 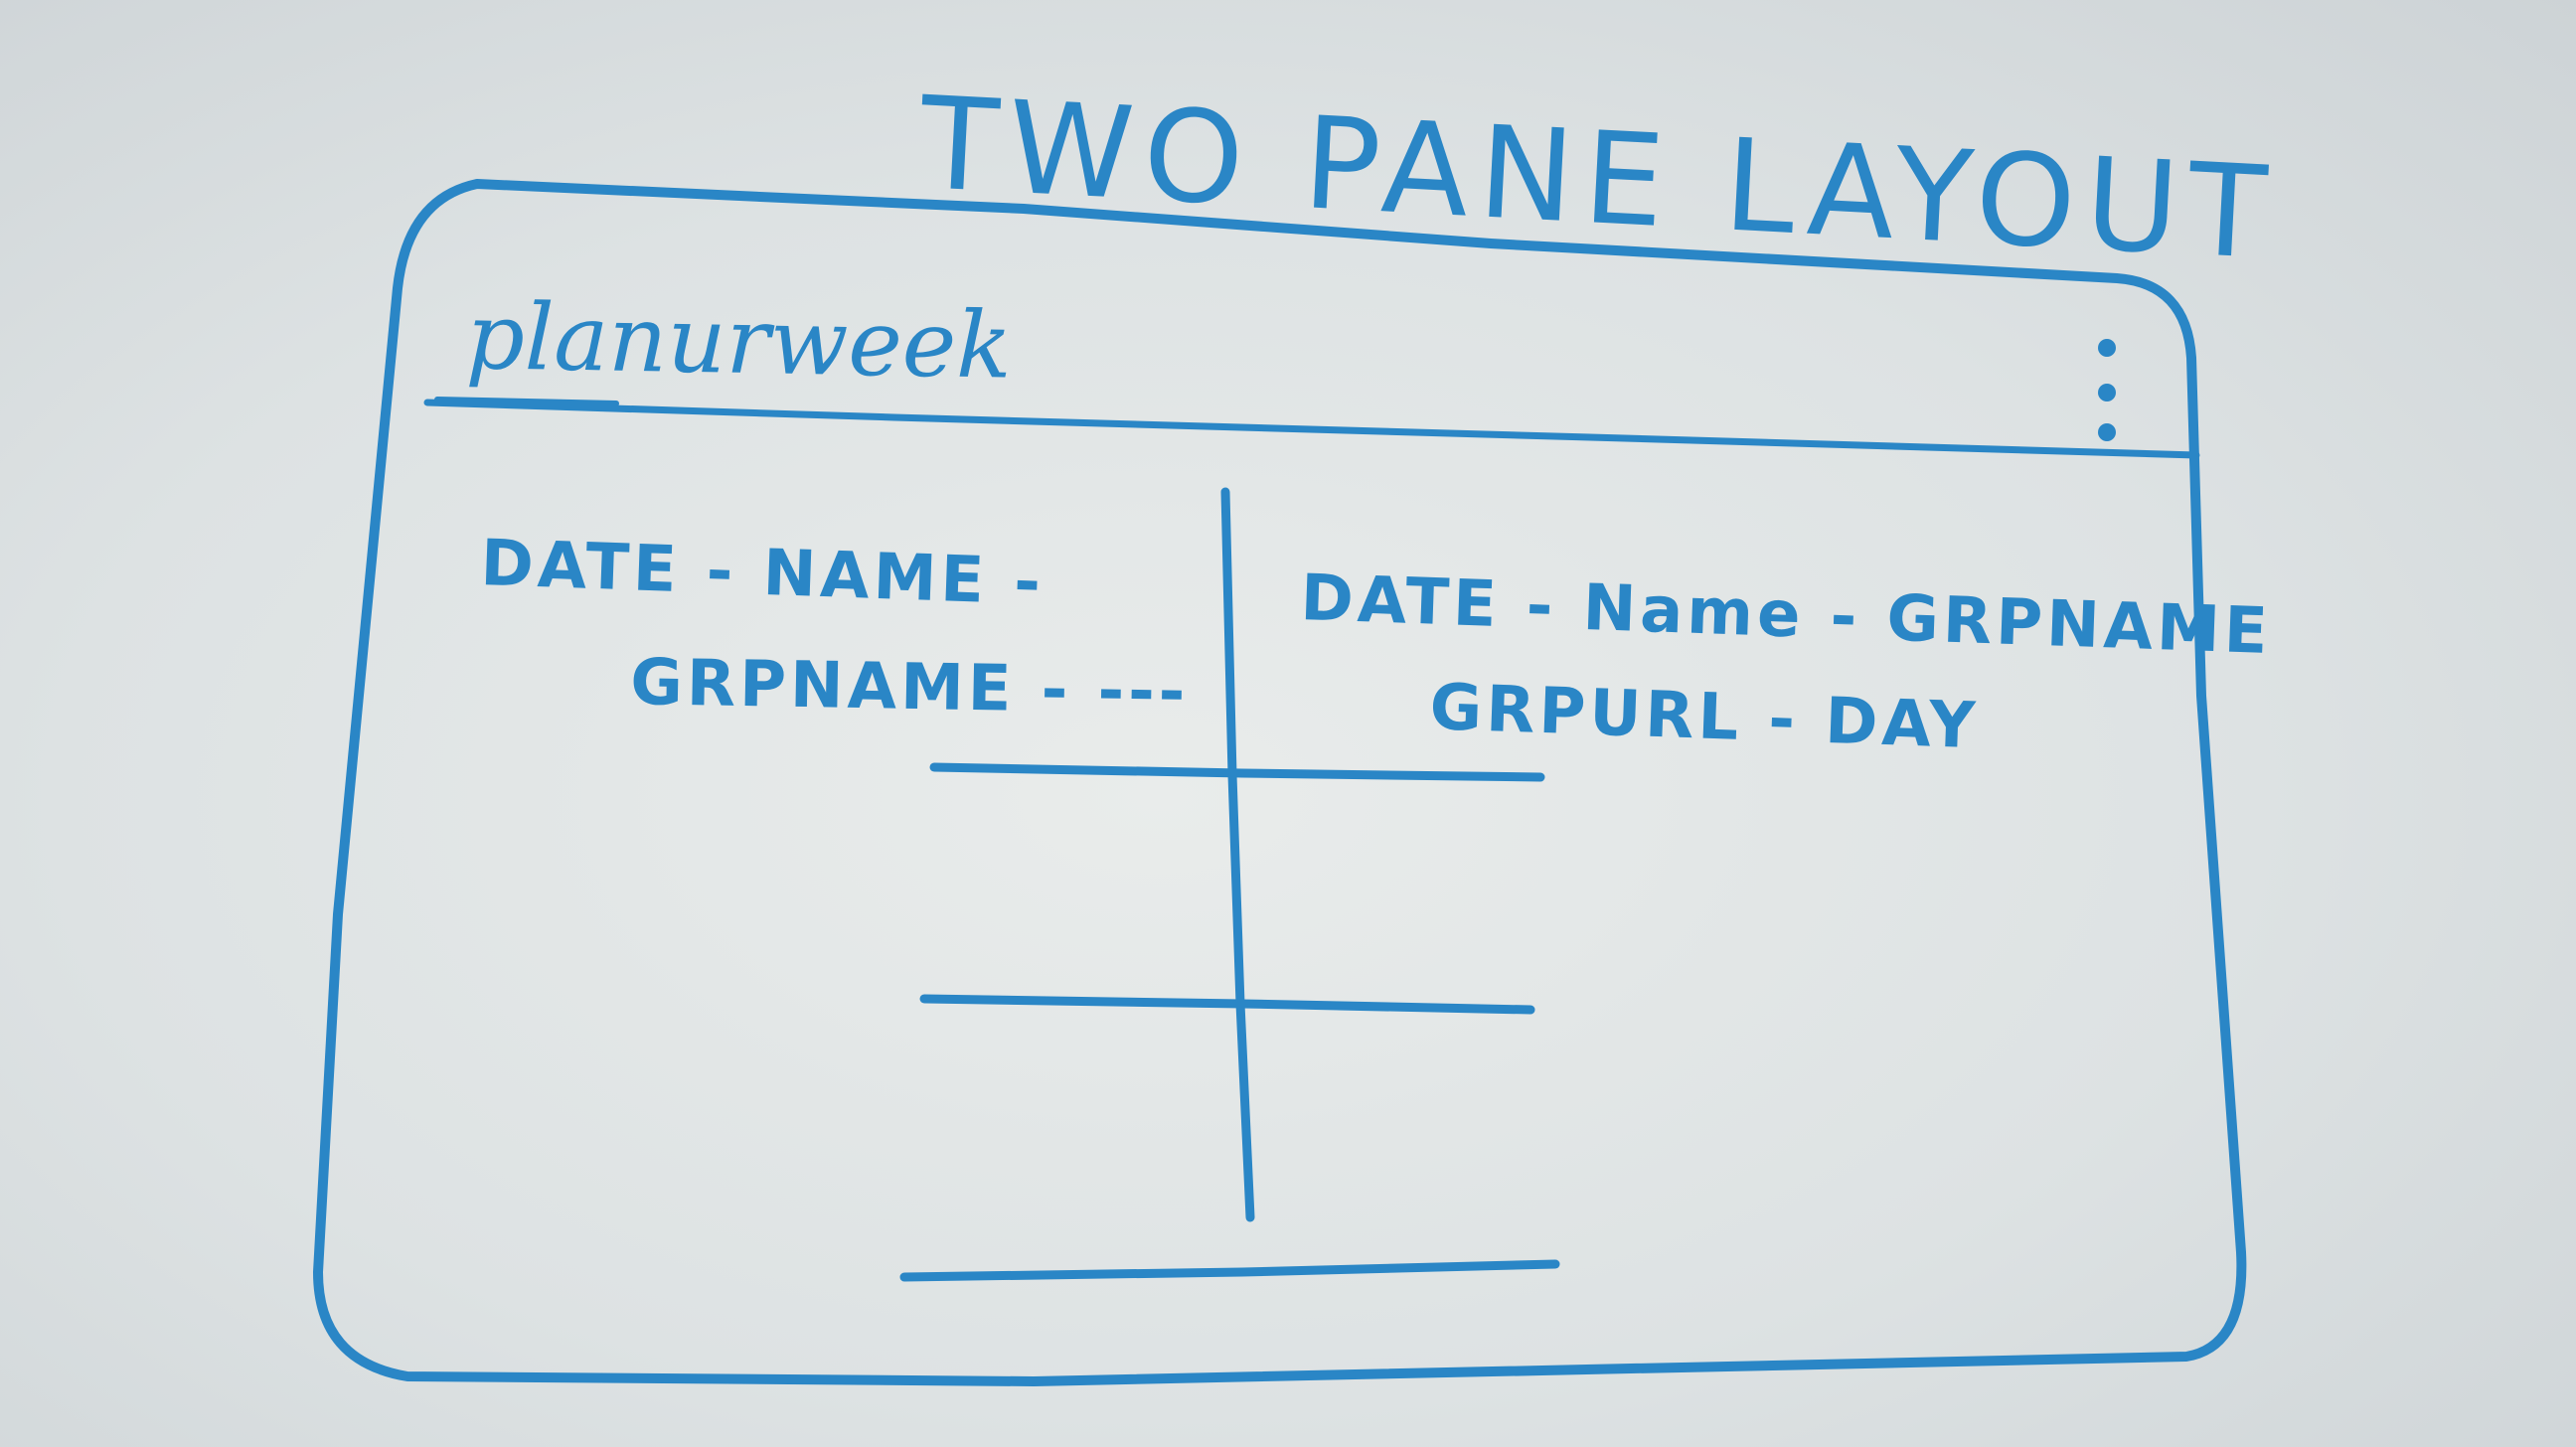 What do you see at coordinates (739, 342) in the screenshot?
I see `app-name-label: planurweek` at bounding box center [739, 342].